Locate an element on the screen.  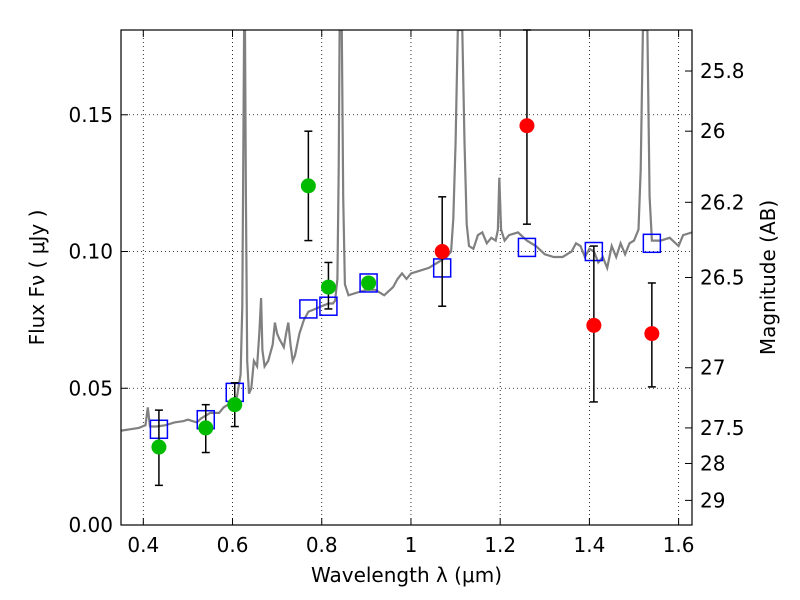
x-tick-label: 1.6 is located at coordinates (679, 545).